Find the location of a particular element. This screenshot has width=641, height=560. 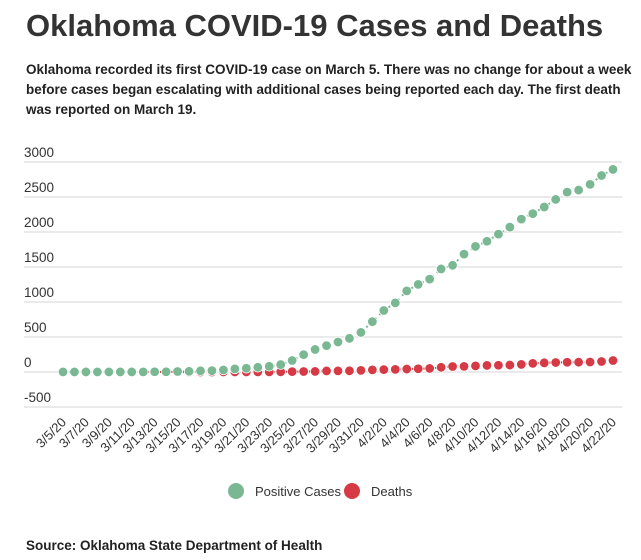

chart-title: Oklahoma COVID-19 Cases and Deaths is located at coordinates (315, 25).